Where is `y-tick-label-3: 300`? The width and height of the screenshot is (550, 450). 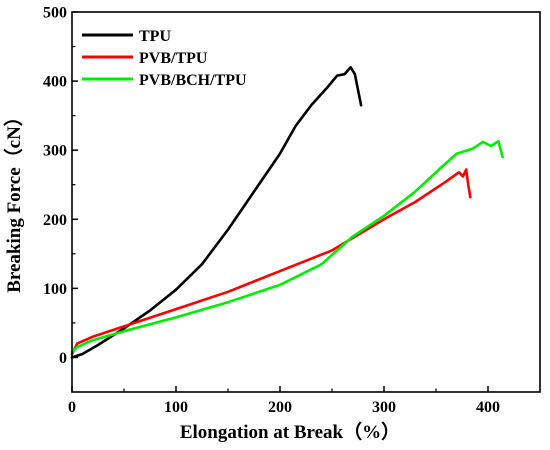
y-tick-label-3: 300 is located at coordinates (55, 151).